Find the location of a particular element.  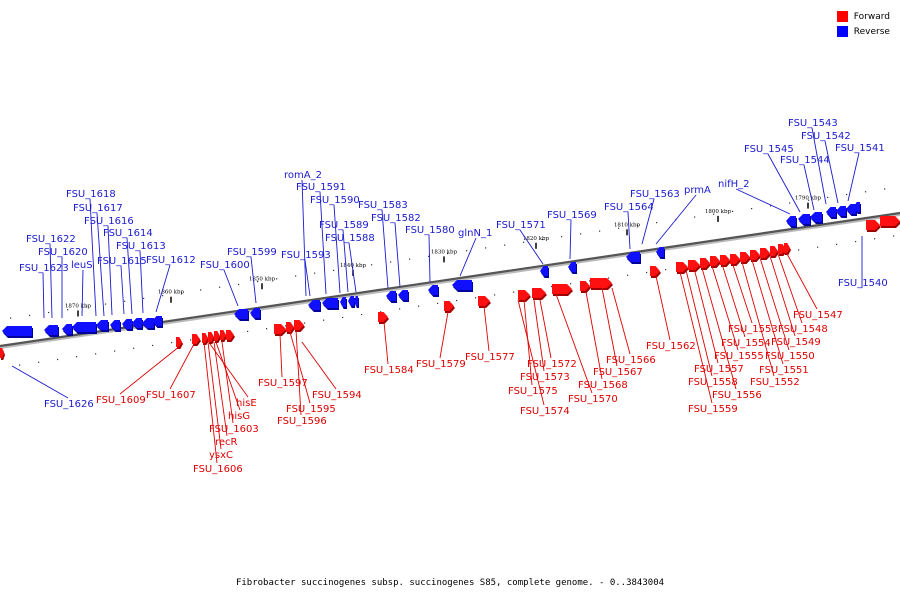

forward-gene-label: FSU_1567 is located at coordinates (618, 372).